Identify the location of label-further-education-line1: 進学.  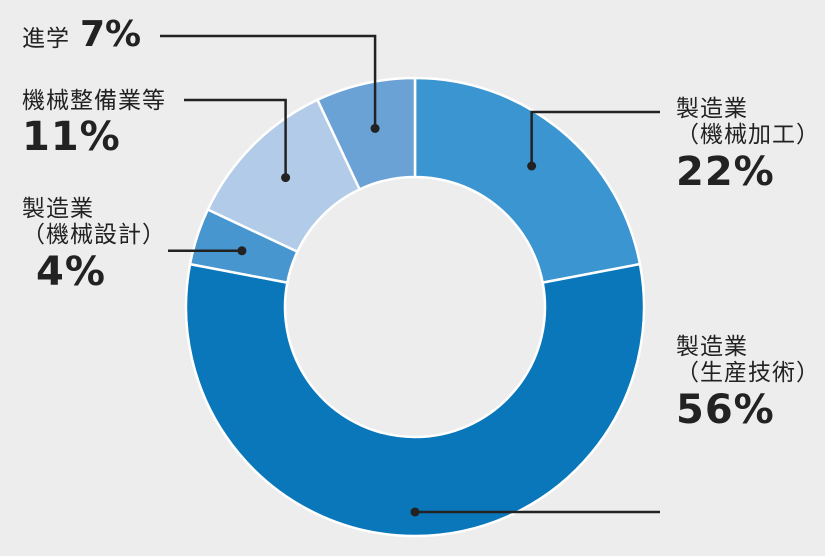
(46, 39).